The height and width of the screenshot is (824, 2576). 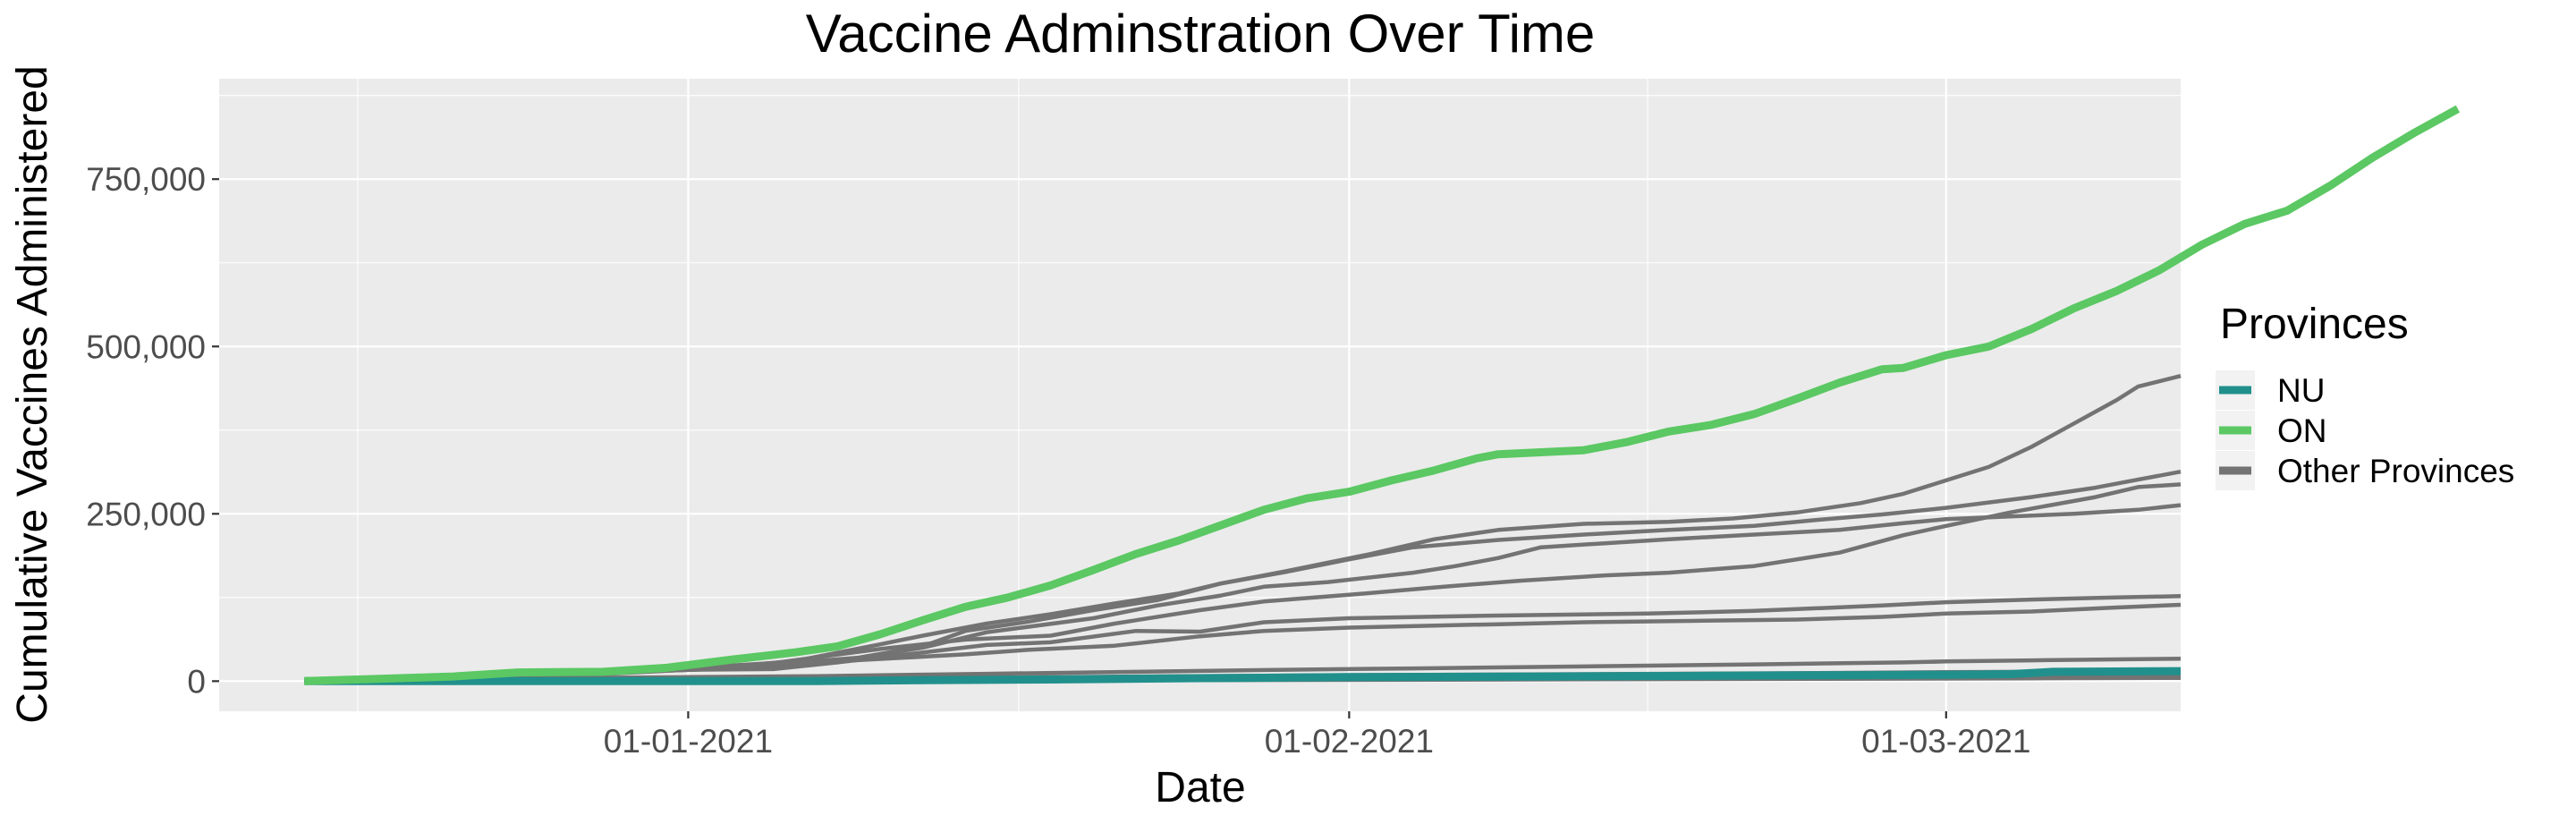 What do you see at coordinates (688, 741) in the screenshot?
I see `x-tick-label: 01-01-2021` at bounding box center [688, 741].